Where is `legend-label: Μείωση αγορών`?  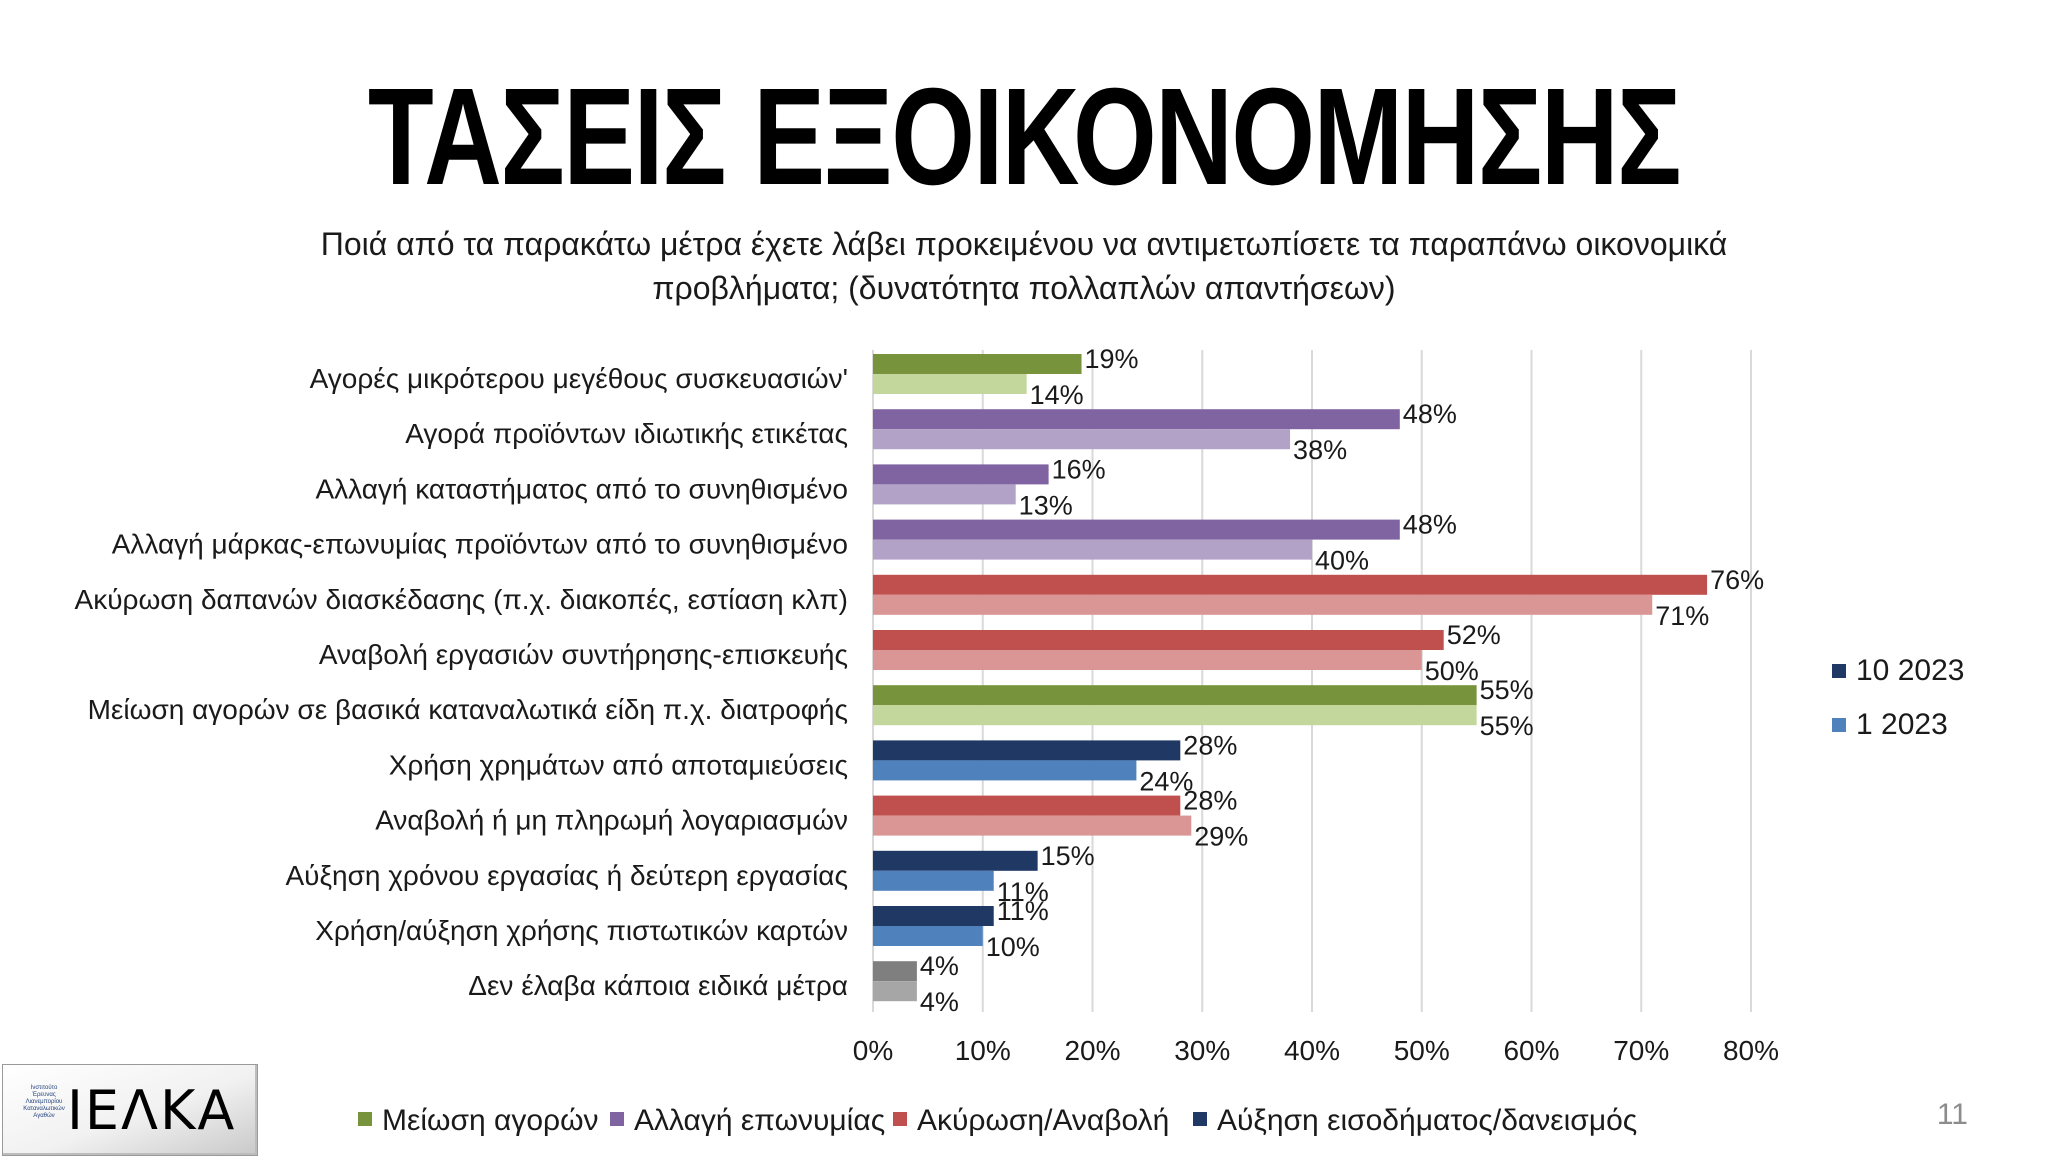 legend-label: Μείωση αγορών is located at coordinates (490, 1120).